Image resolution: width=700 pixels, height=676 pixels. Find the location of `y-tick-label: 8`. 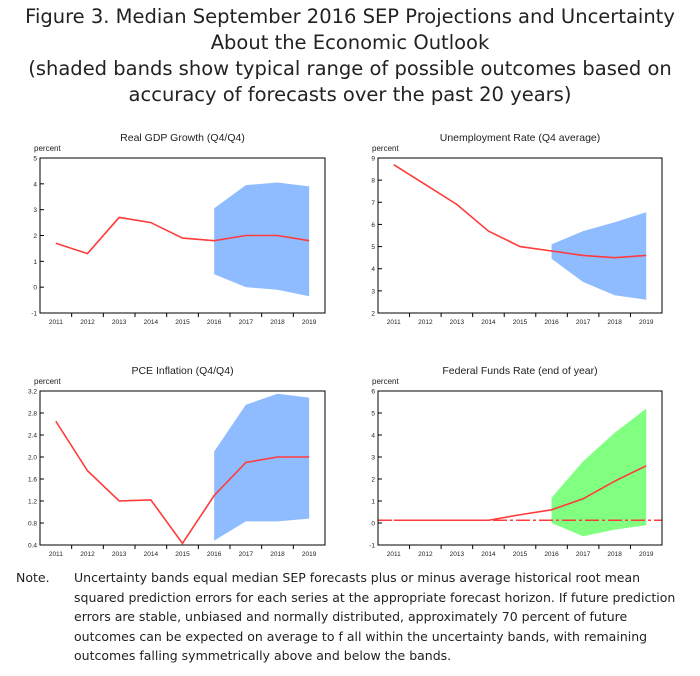

y-tick-label: 8 is located at coordinates (373, 181).